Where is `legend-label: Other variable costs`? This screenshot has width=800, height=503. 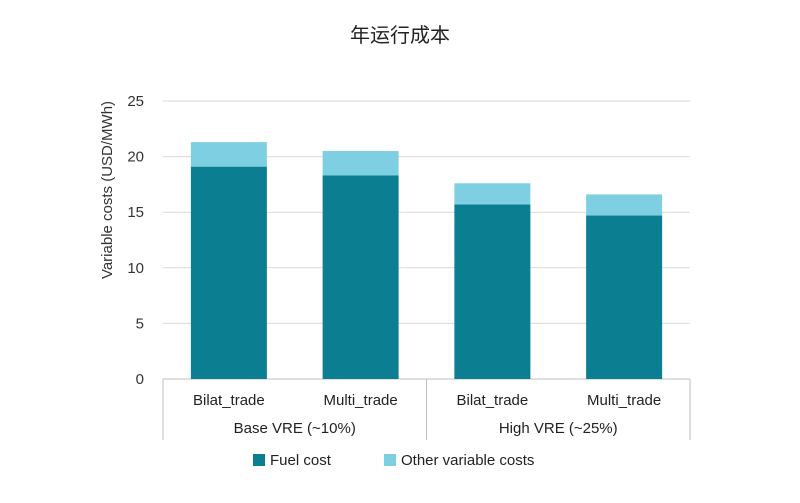
legend-label: Other variable costs is located at coordinates (467, 460).